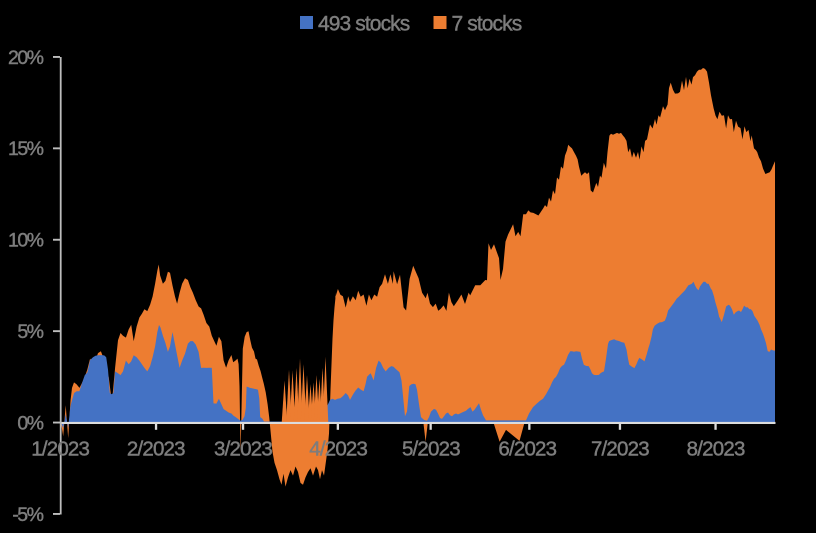 This screenshot has width=816, height=533. Describe the element at coordinates (27, 515) in the screenshot. I see `svg-text: -5%` at that location.